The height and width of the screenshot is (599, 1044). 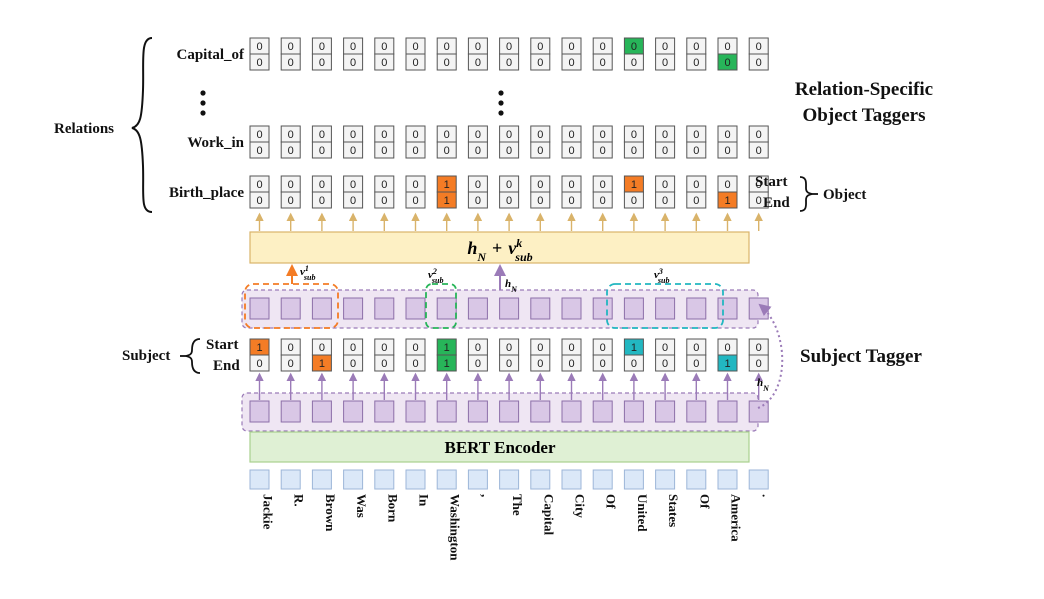 I want to click on token-label: The, so click(x=517, y=505).